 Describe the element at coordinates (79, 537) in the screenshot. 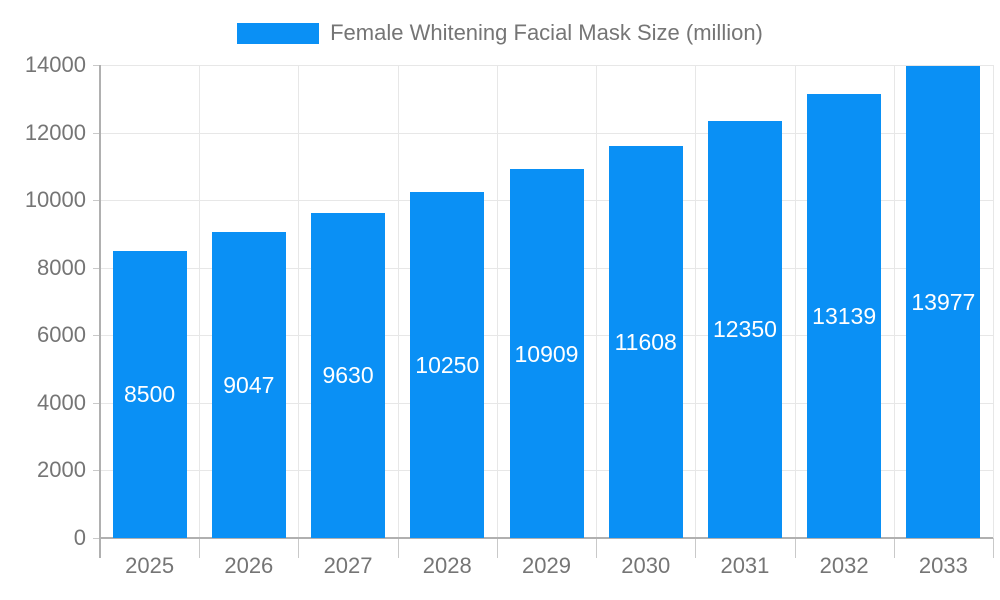

I see `y-axis-label: 0` at that location.